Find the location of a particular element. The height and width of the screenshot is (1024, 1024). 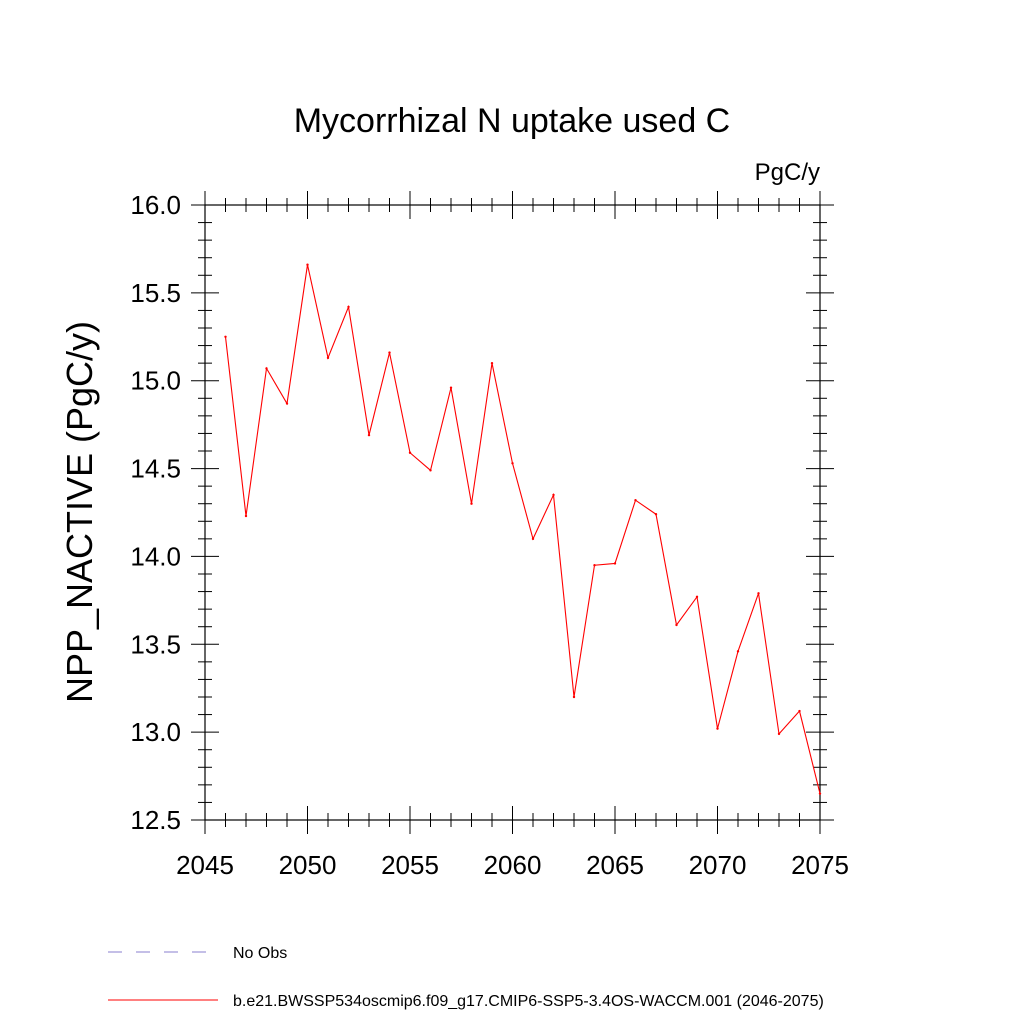

y-tick-label: 13.5 is located at coordinates (155, 644).